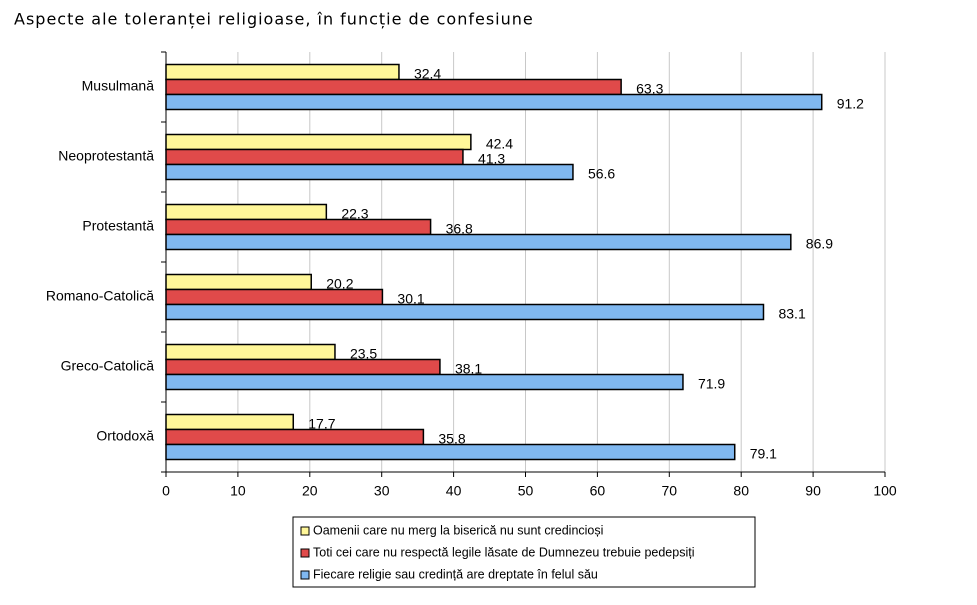  What do you see at coordinates (454, 491) in the screenshot?
I see `x-tick-label: 40` at bounding box center [454, 491].